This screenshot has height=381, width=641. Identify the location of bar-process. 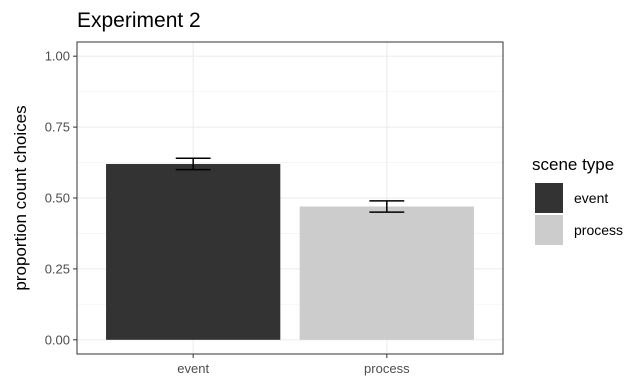
(386, 273).